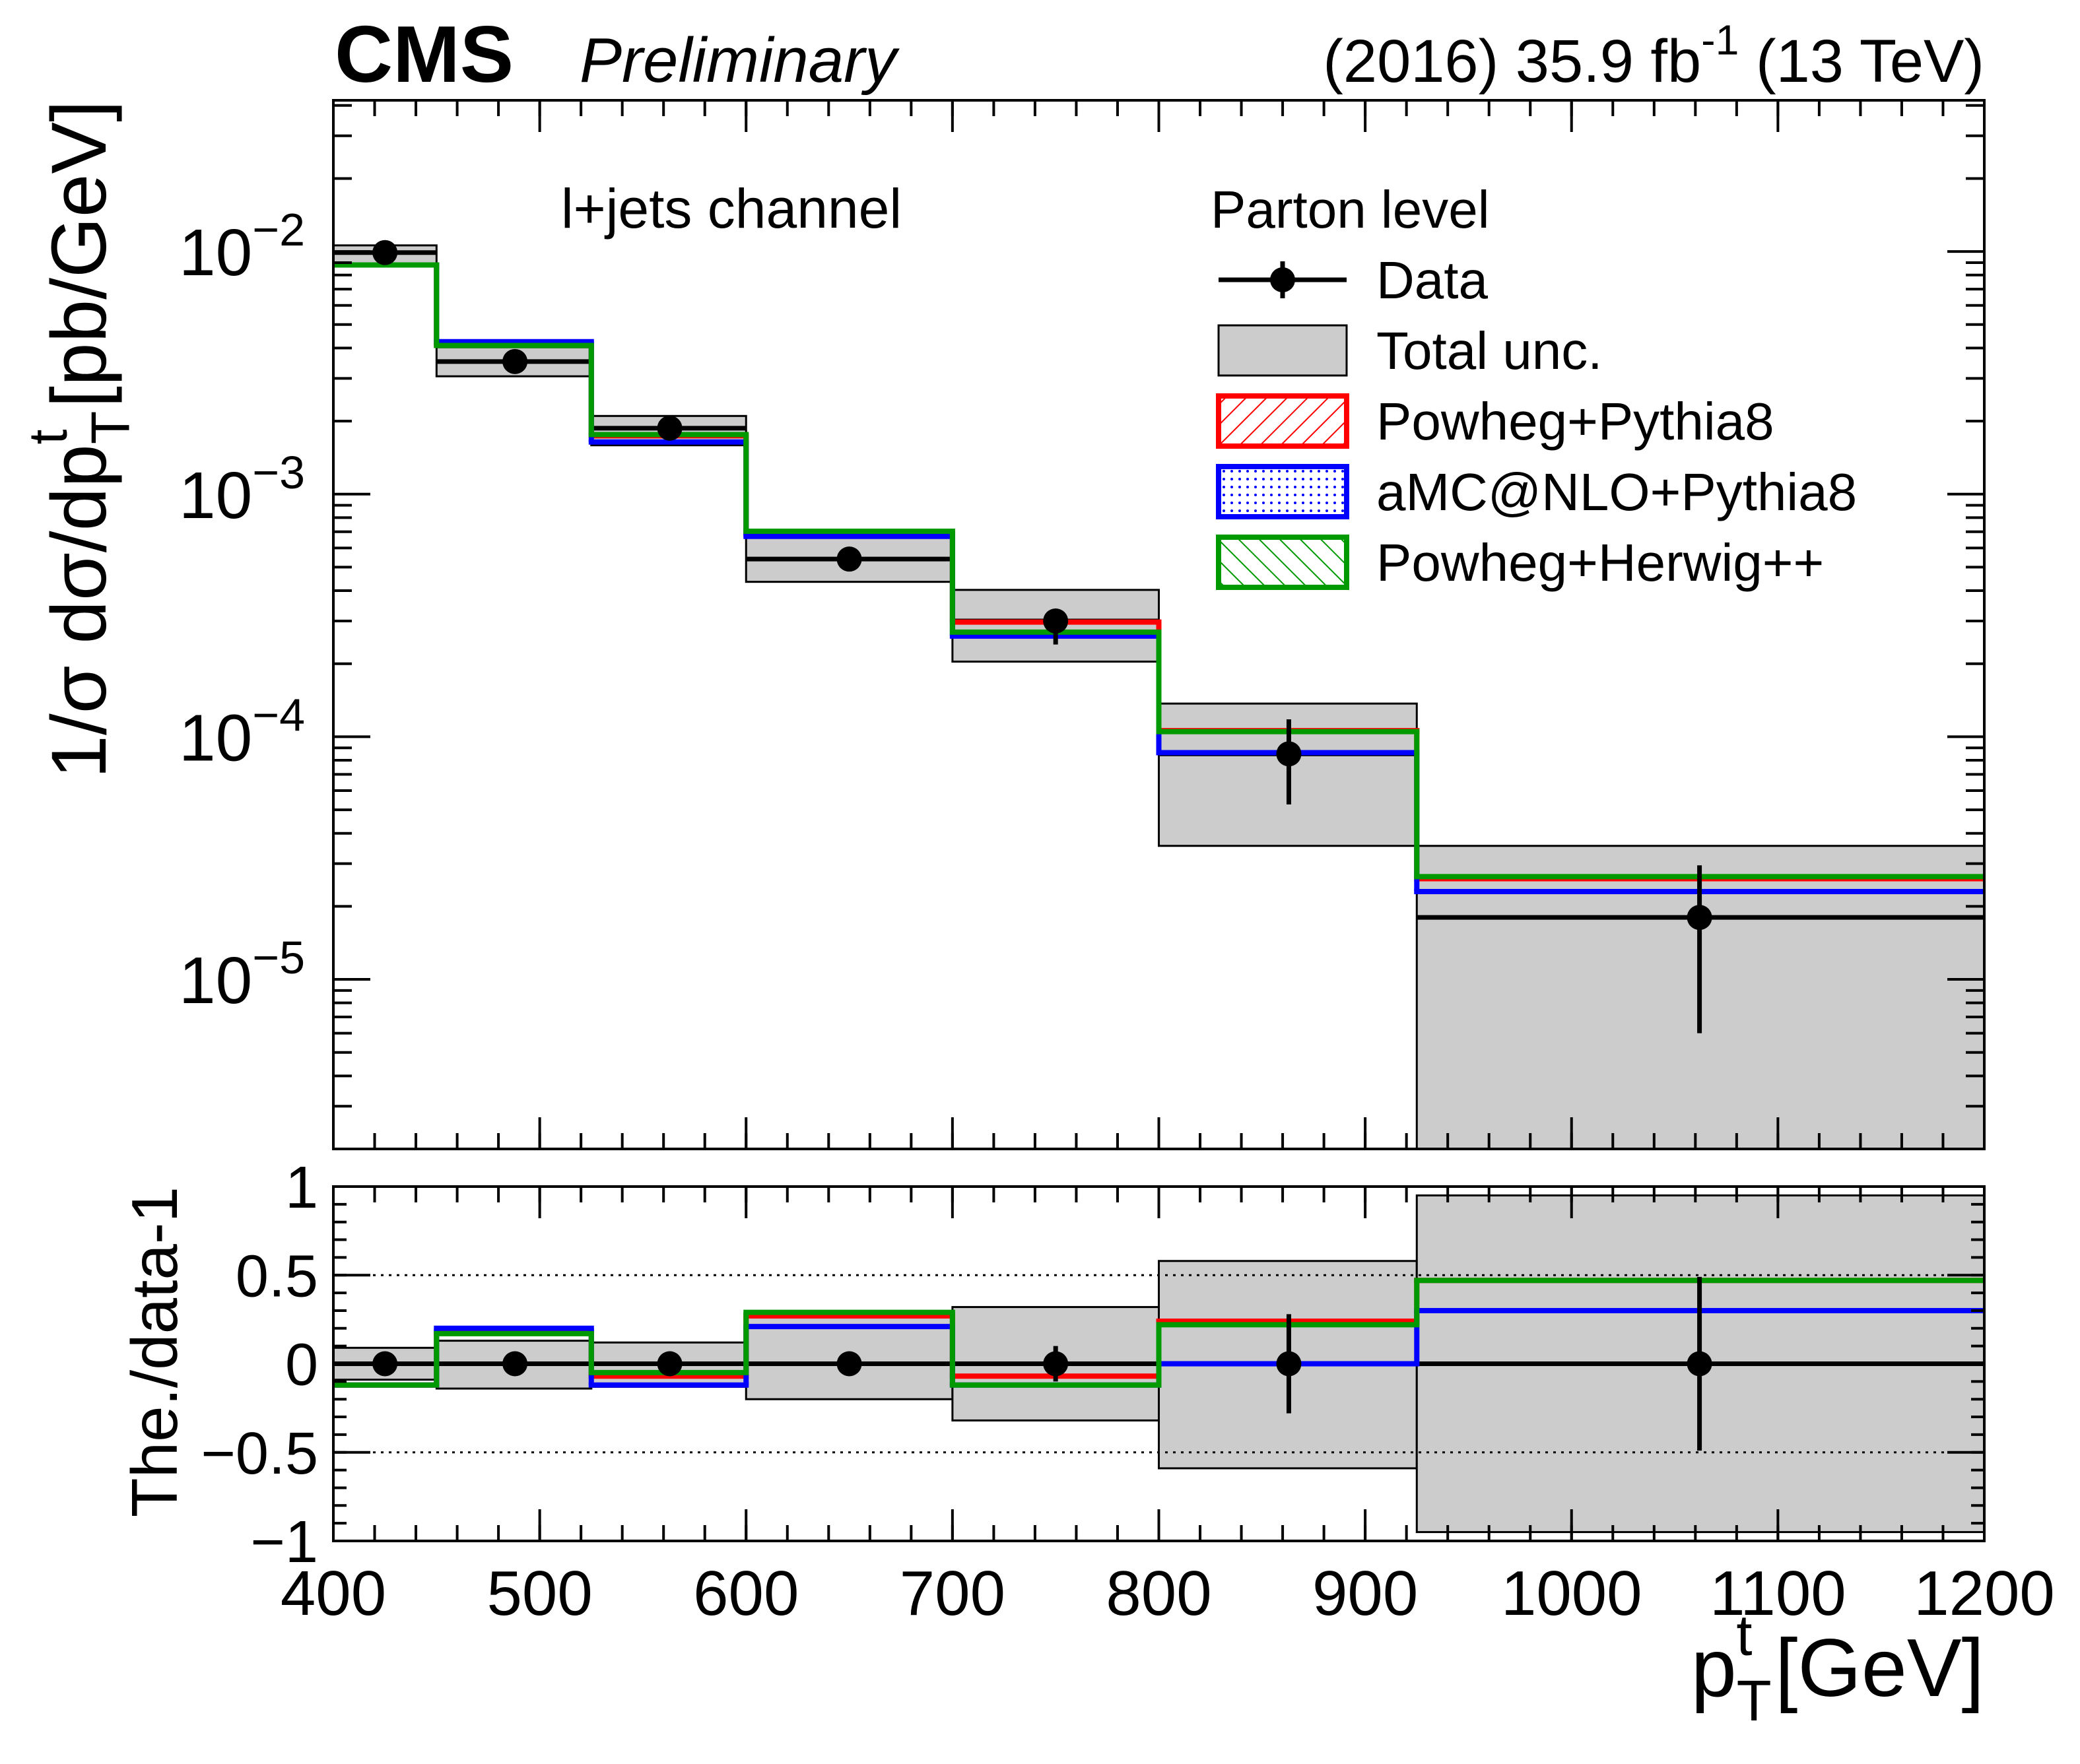 Image resolution: width=2080 pixels, height=1764 pixels. Describe the element at coordinates (1365, 1593) in the screenshot. I see `x-tick-label: 900` at that location.